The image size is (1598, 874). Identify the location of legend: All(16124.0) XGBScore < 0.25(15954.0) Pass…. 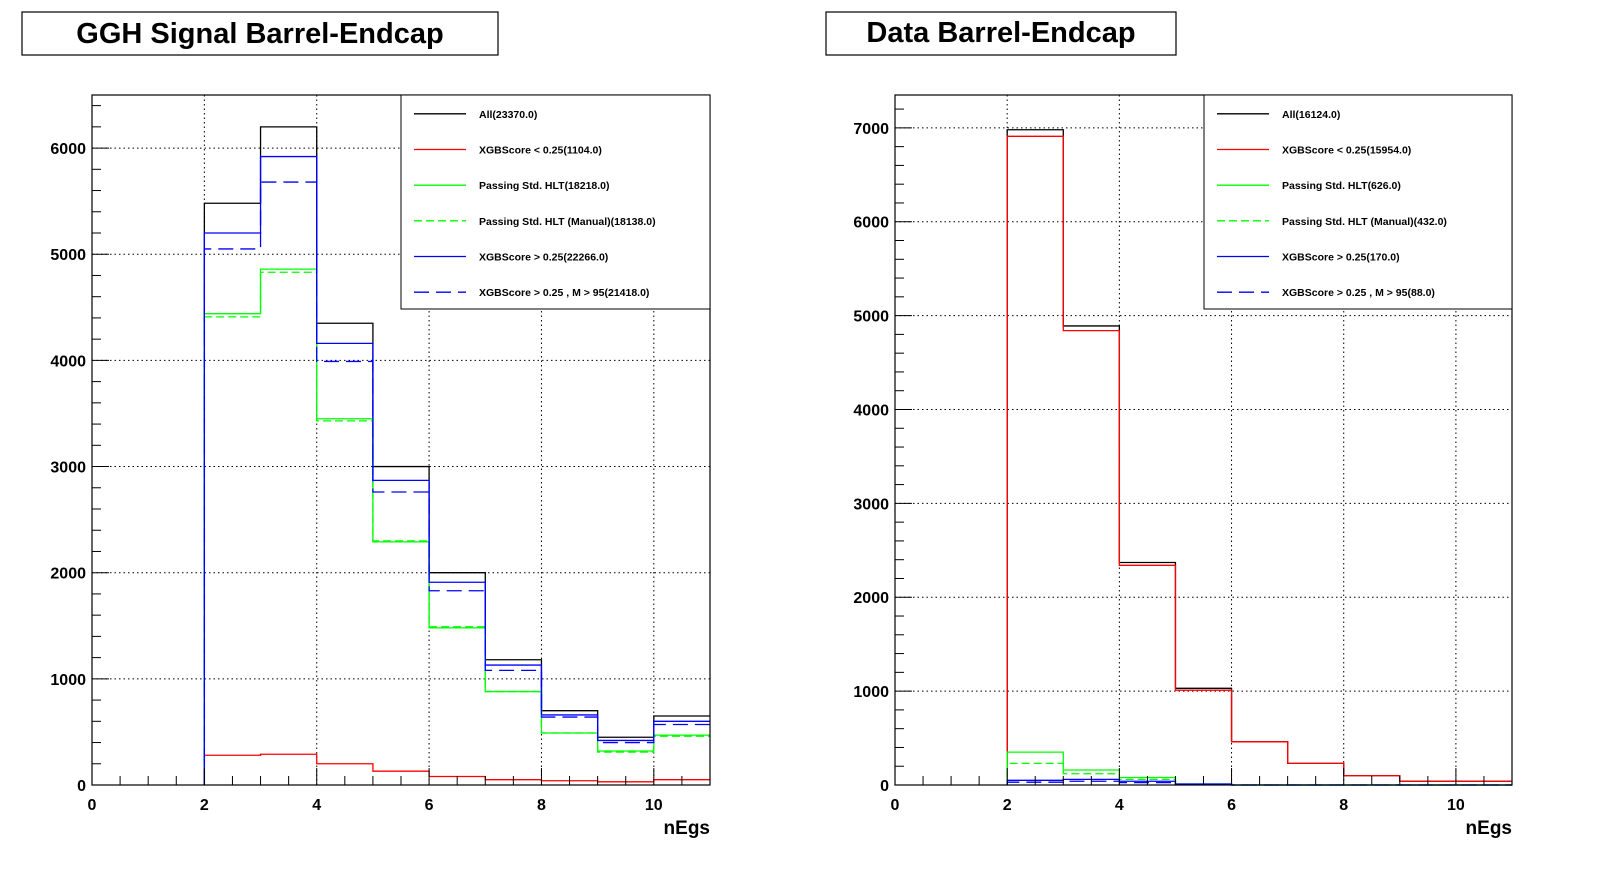
(1358, 202).